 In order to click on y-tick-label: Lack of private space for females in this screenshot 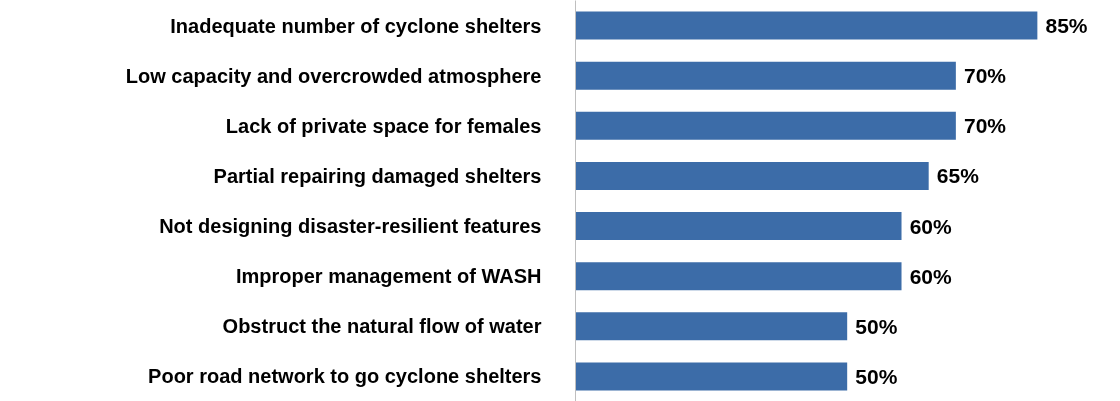, I will do `click(383, 125)`.